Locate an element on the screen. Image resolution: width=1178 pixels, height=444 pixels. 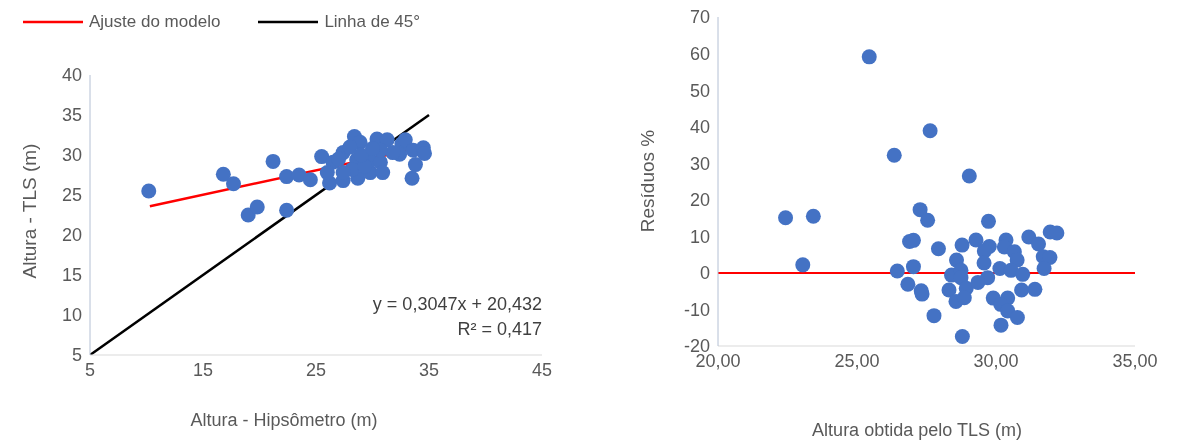
y-tick-label: 15 is located at coordinates (71, 275).